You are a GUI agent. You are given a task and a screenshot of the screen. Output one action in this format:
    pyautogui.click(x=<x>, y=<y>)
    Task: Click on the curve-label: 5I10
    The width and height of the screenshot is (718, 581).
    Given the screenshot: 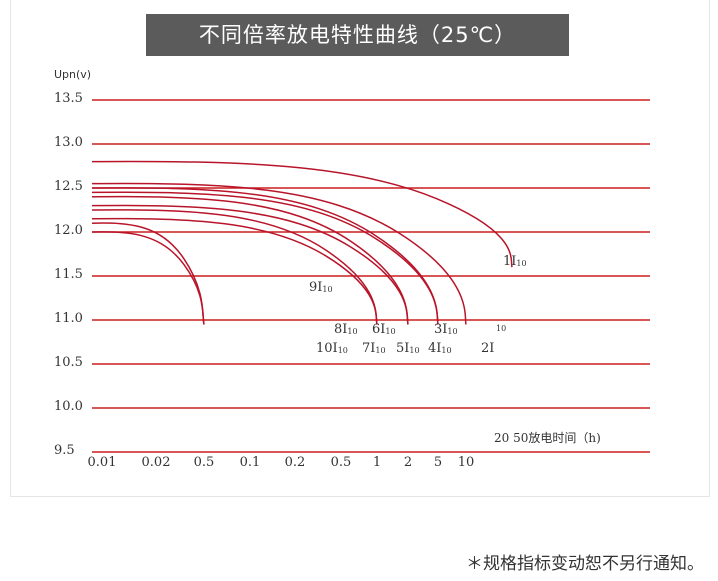 What is the action you would take?
    pyautogui.click(x=408, y=348)
    